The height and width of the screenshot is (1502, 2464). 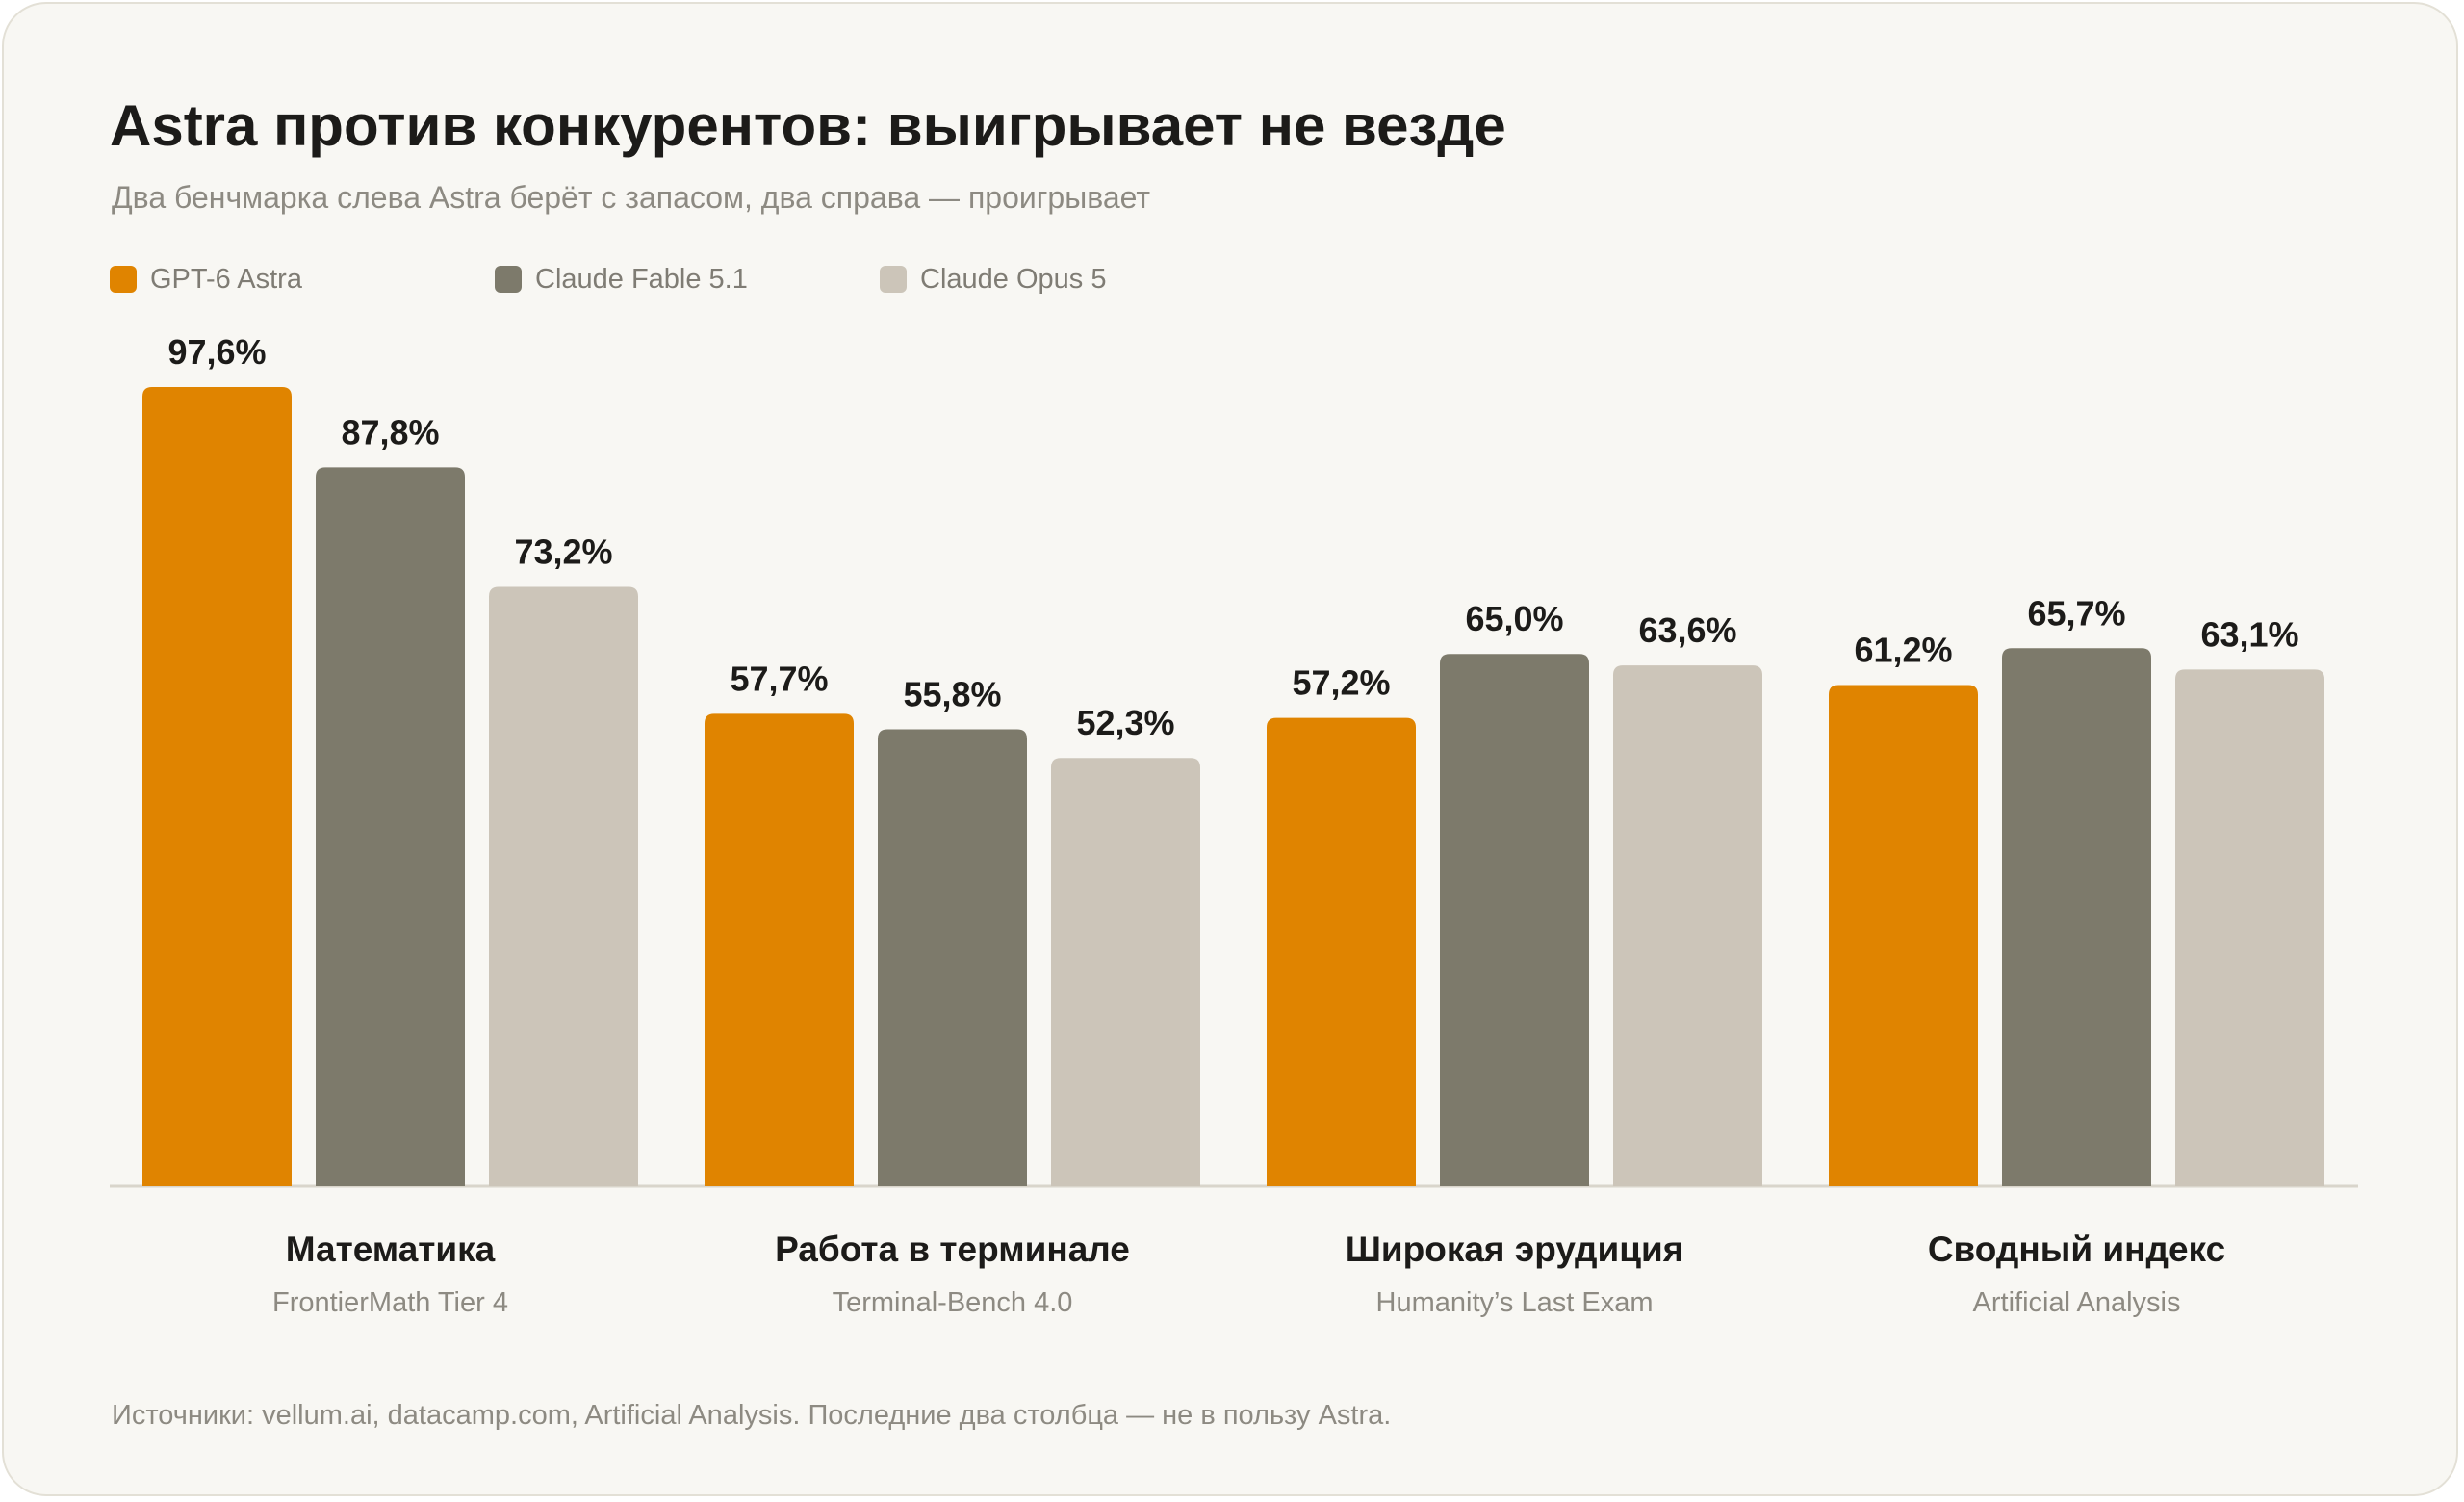 What do you see at coordinates (390, 1302) in the screenshot?
I see `category-sublabel-0: FrontierMath Tier 4` at bounding box center [390, 1302].